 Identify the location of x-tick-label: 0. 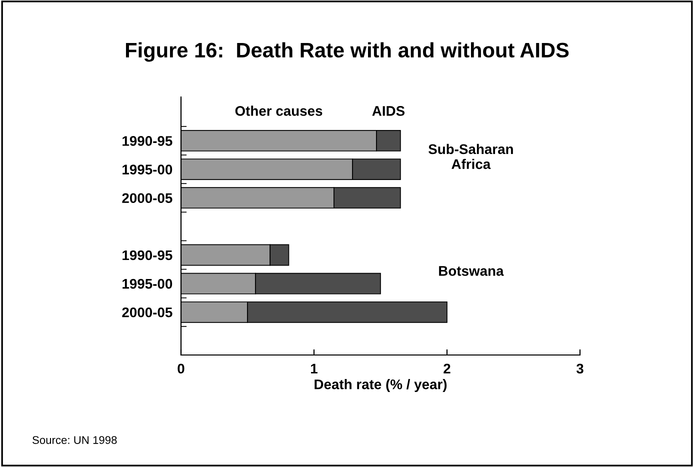
(181, 369).